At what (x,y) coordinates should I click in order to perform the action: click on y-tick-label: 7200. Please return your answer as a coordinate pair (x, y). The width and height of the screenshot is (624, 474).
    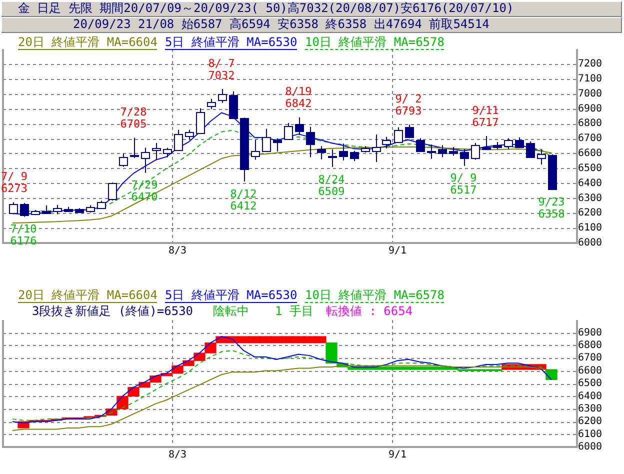
    Looking at the image, I should click on (590, 64).